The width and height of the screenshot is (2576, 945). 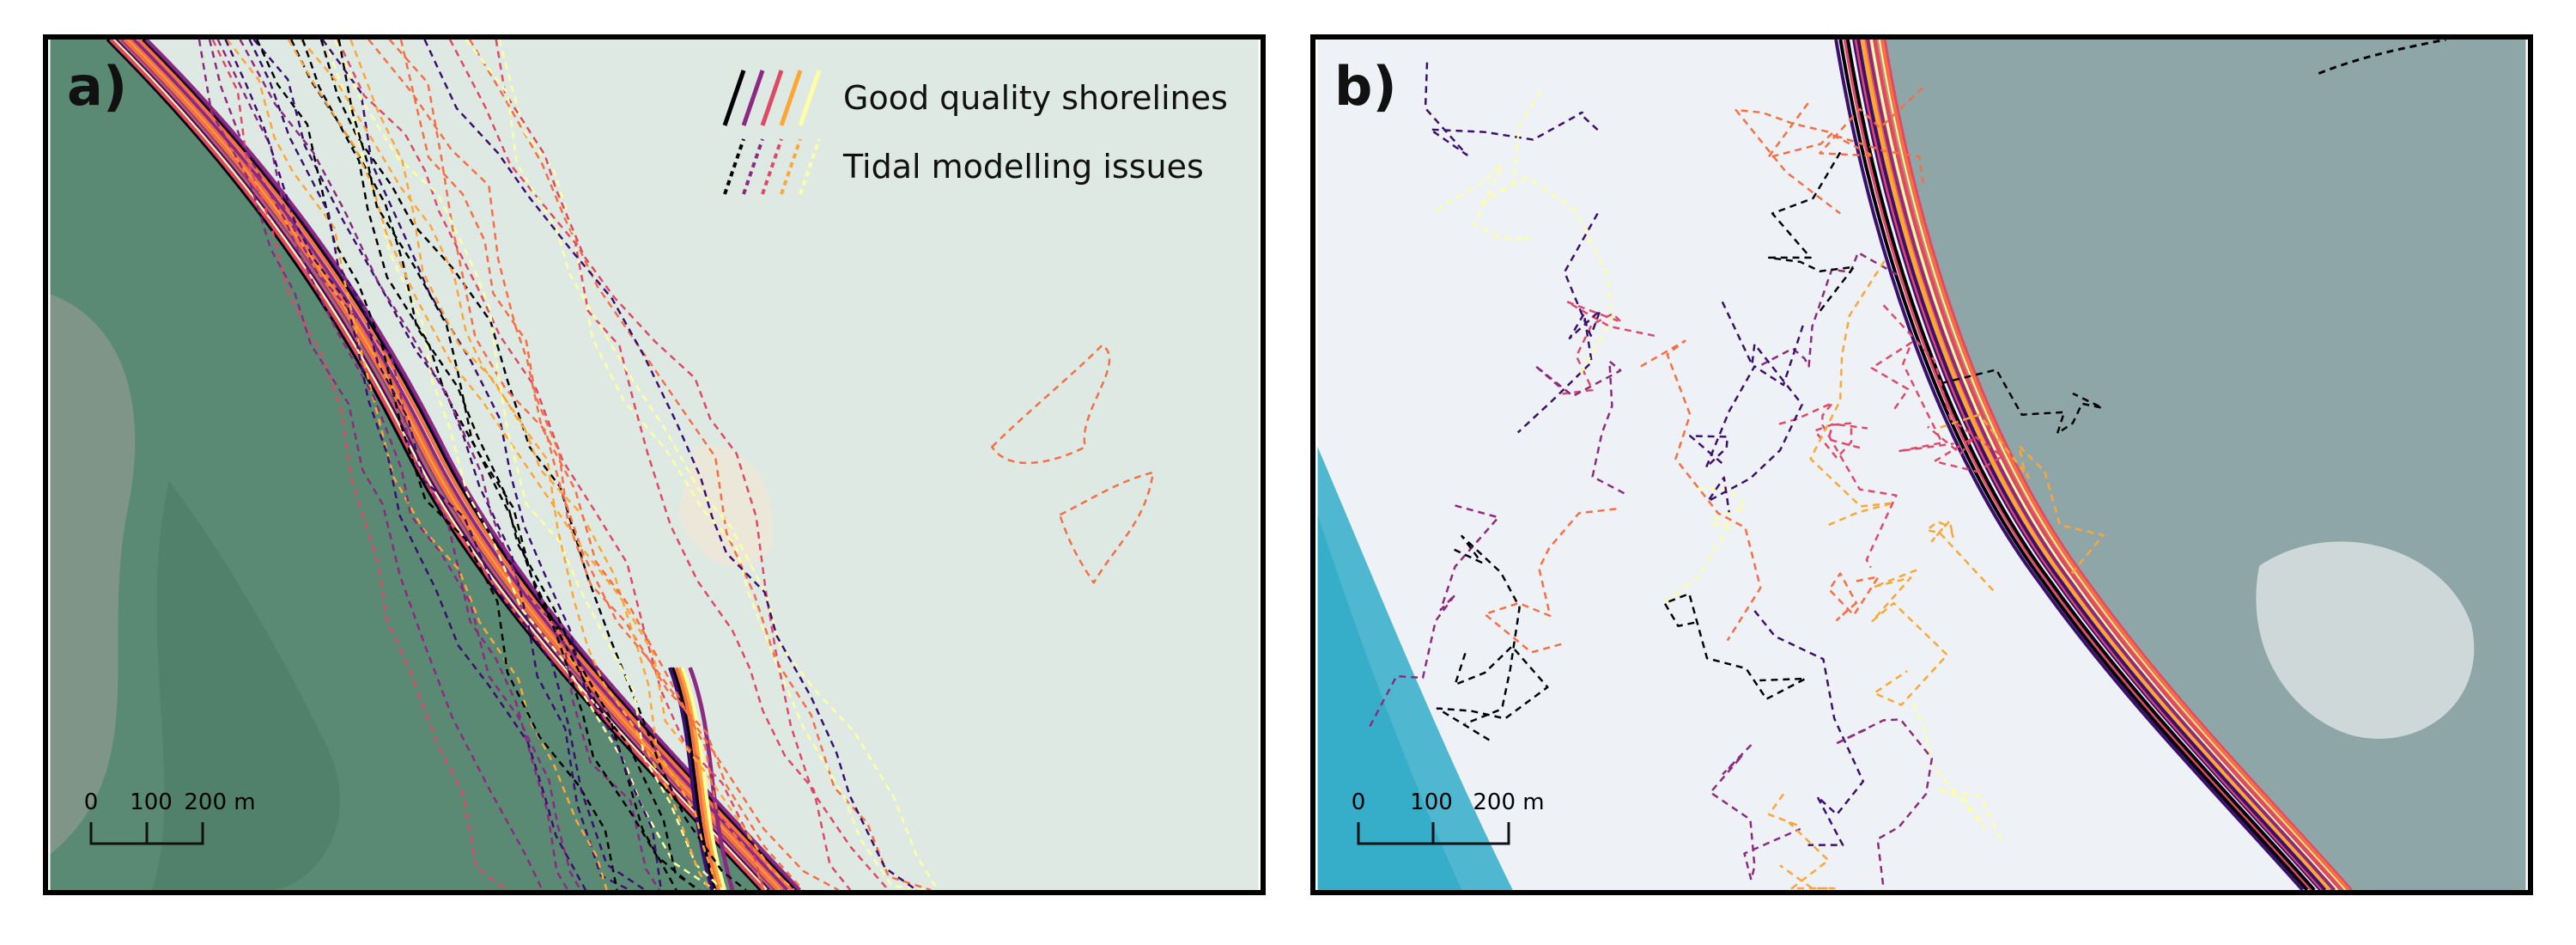 I want to click on scale-a-tick-200: 200 m, so click(x=219, y=802).